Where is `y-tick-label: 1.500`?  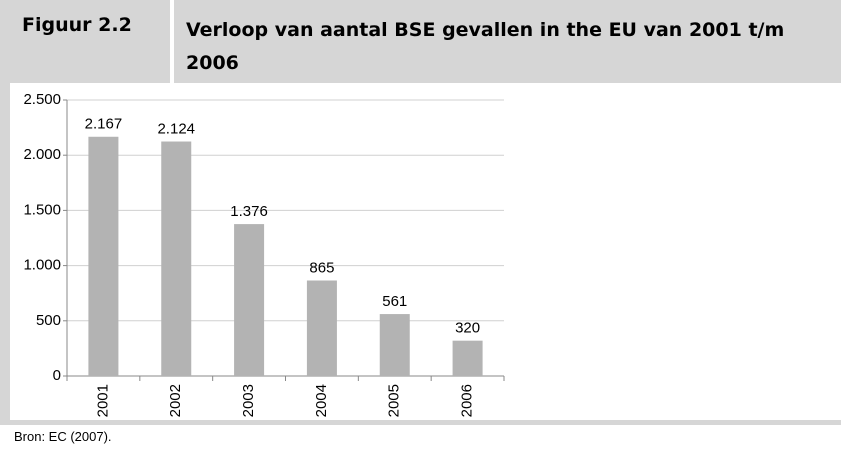 y-tick-label: 1.500 is located at coordinates (42, 209).